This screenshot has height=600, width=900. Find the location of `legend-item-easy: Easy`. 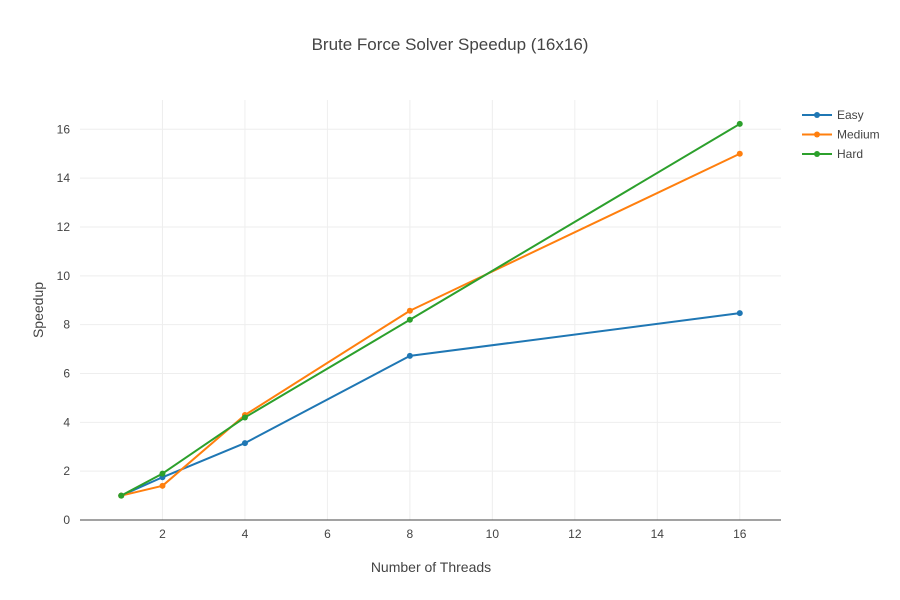

legend-item-easy: Easy is located at coordinates (833, 115).